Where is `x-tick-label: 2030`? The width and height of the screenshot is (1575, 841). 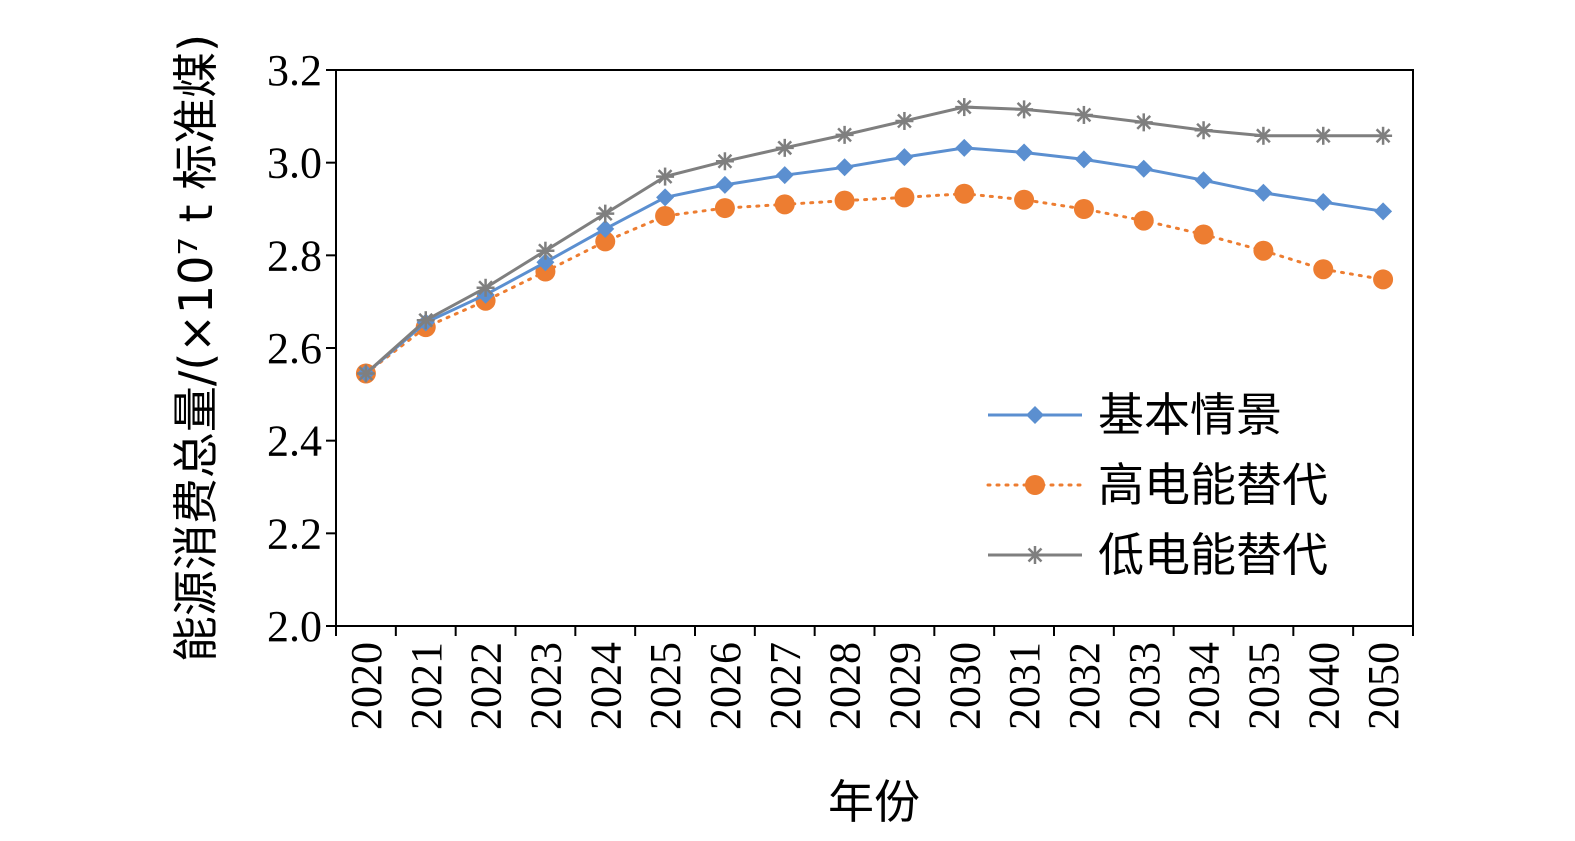
x-tick-label: 2030 is located at coordinates (964, 686).